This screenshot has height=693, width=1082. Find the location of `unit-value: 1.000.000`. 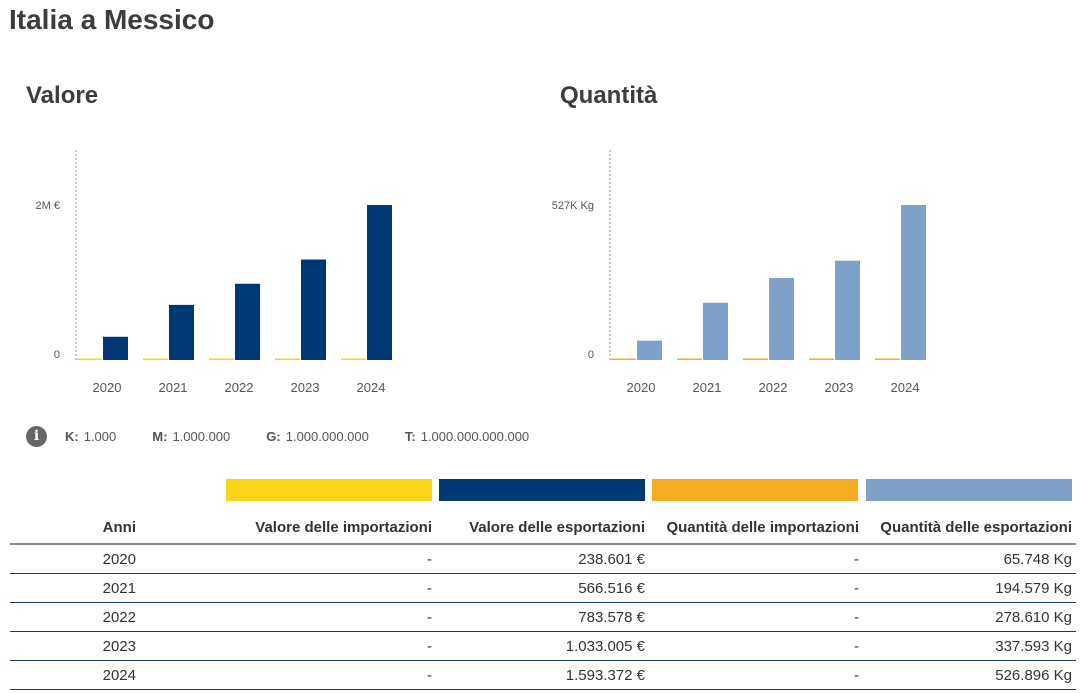

unit-value: 1.000.000 is located at coordinates (201, 436).